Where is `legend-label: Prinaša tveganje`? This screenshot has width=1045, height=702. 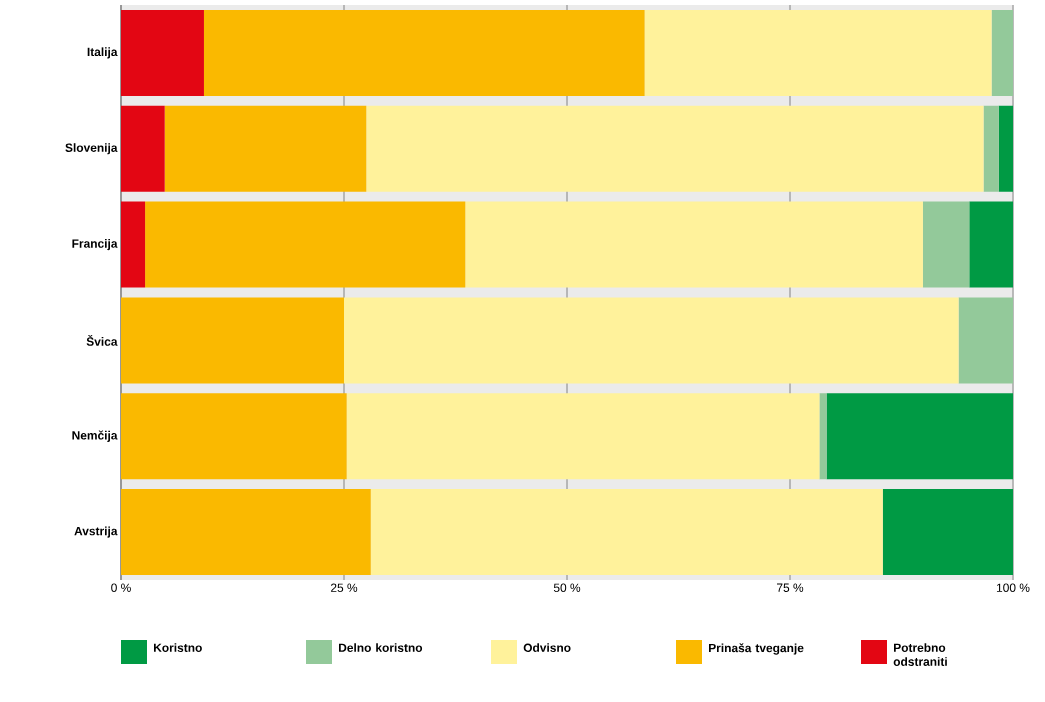 legend-label: Prinaša tveganje is located at coordinates (756, 649).